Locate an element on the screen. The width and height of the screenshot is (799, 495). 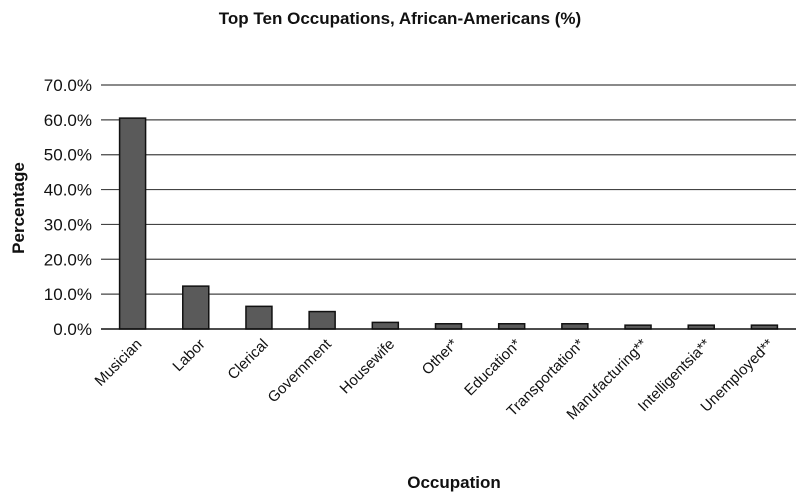
y-tick-label: 0.0% is located at coordinates (72, 329).